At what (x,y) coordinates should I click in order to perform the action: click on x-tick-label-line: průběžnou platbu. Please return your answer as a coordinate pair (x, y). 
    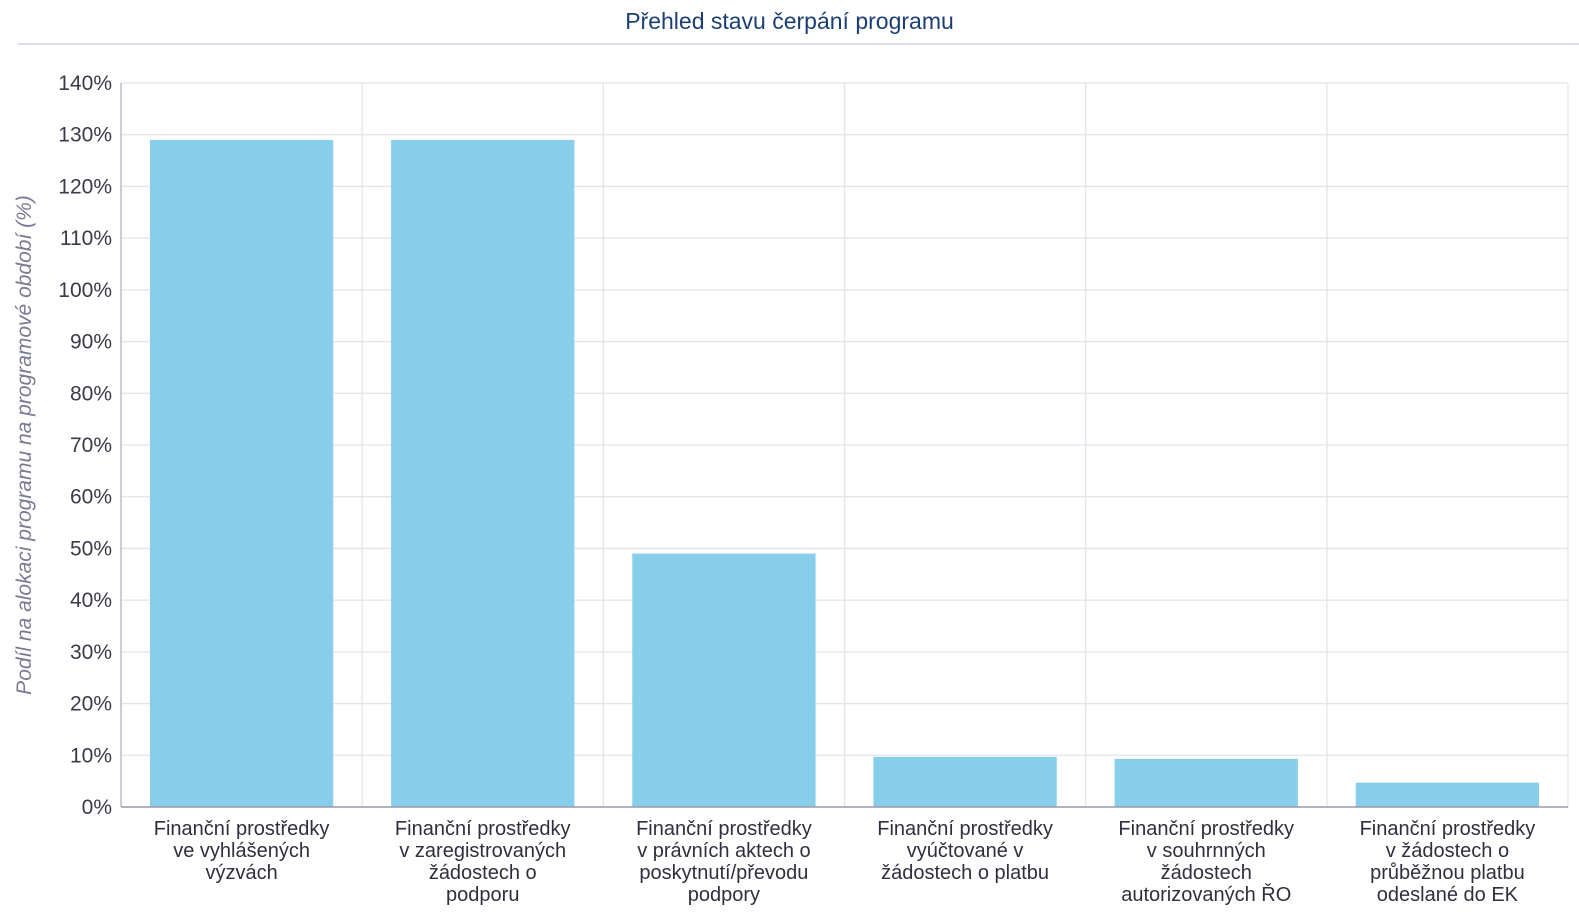
    Looking at the image, I should click on (1447, 873).